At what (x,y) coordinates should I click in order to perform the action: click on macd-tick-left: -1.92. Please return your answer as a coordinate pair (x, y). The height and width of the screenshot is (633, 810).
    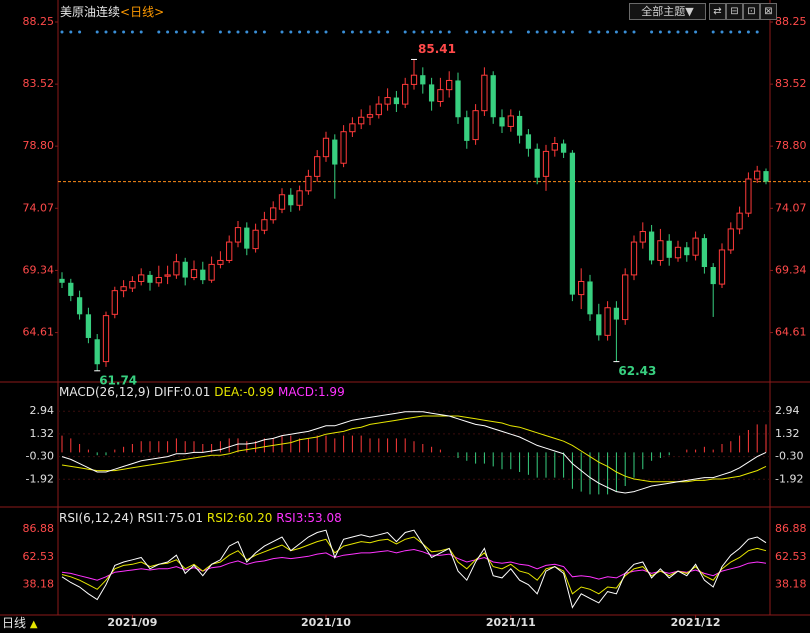
    Looking at the image, I should click on (40, 478).